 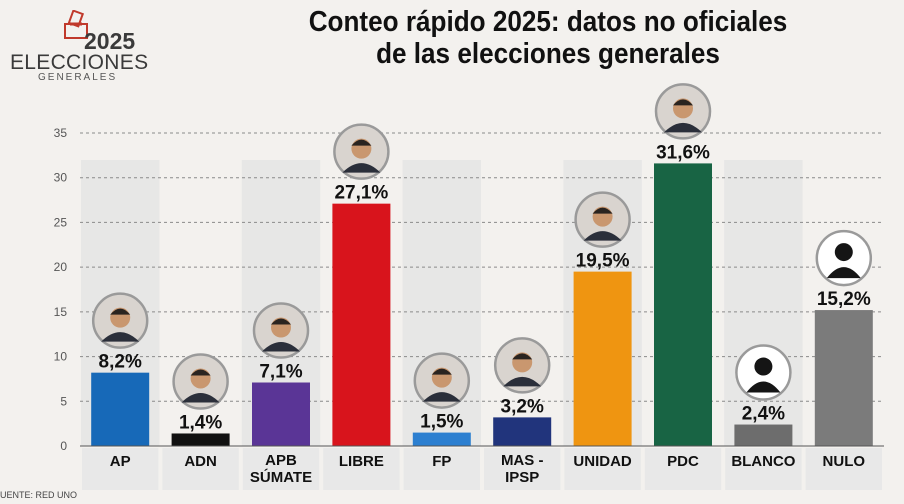 I want to click on y-tick-label: 30, so click(x=61, y=178).